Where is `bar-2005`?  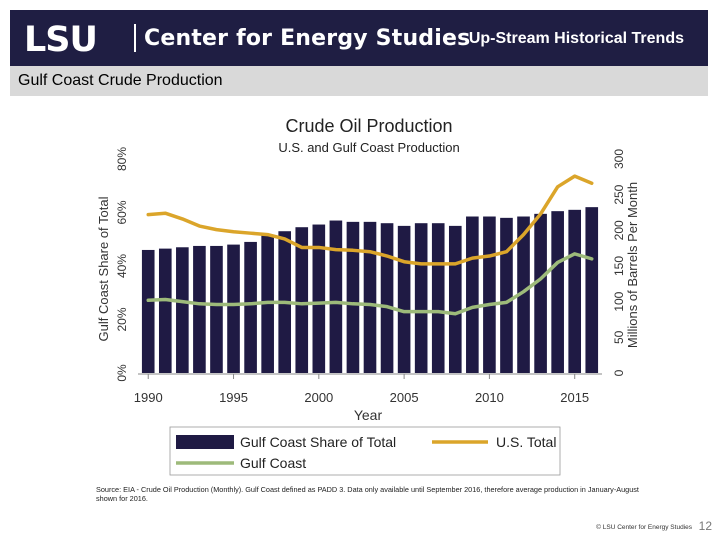
bar-2005 is located at coordinates (404, 299).